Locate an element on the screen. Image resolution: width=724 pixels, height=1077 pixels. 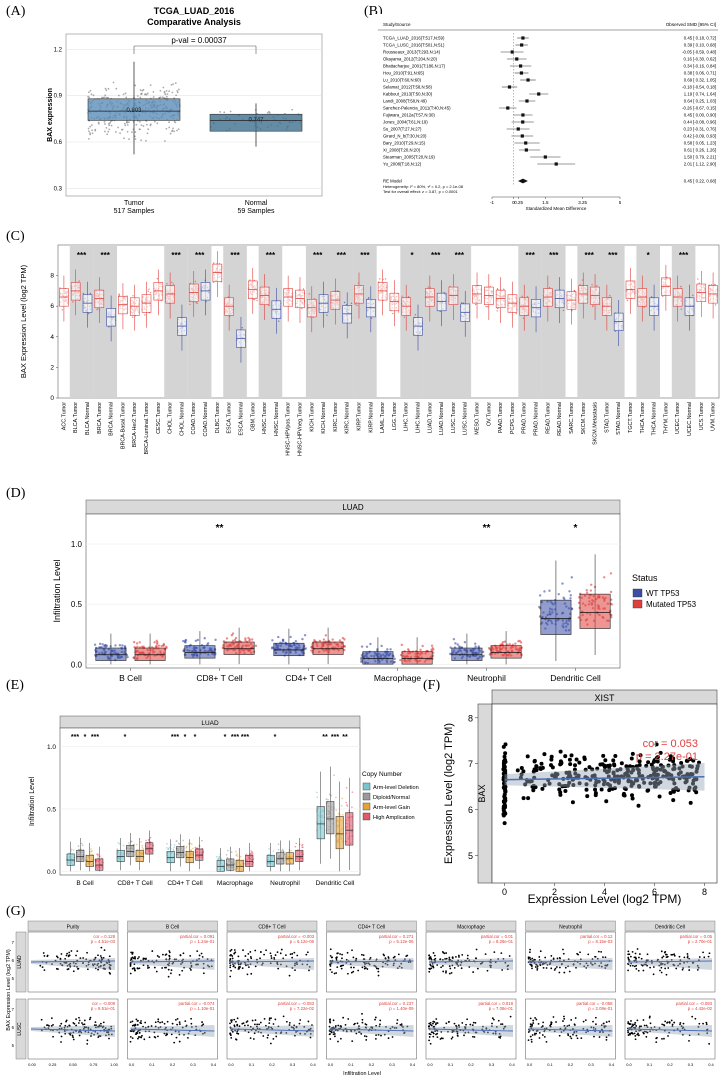
forest-bg is located at coordinates (547, 120).